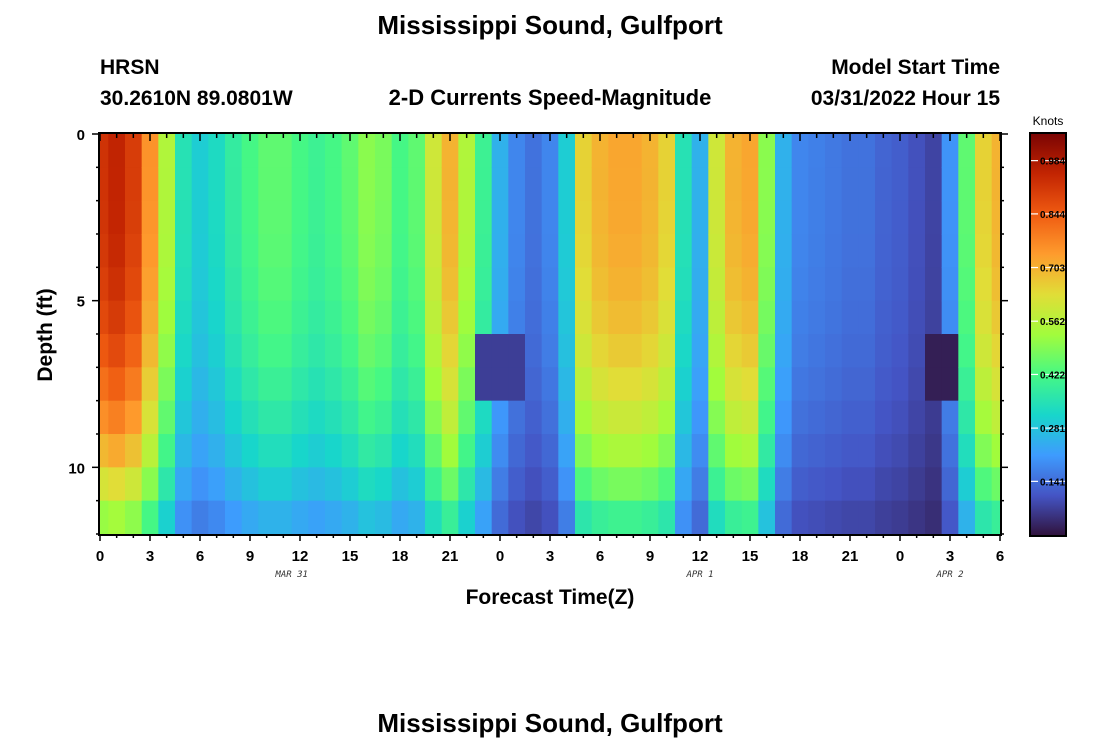  I want to click on colorbar-tick-label: 0.562, so click(1052, 322).